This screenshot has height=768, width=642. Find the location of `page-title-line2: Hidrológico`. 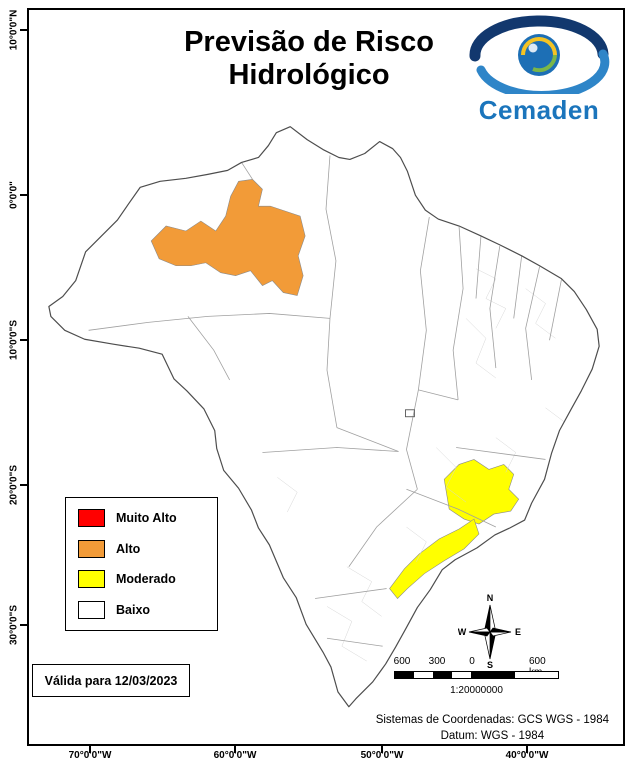

page-title-line2: Hidrológico is located at coordinates (309, 75).